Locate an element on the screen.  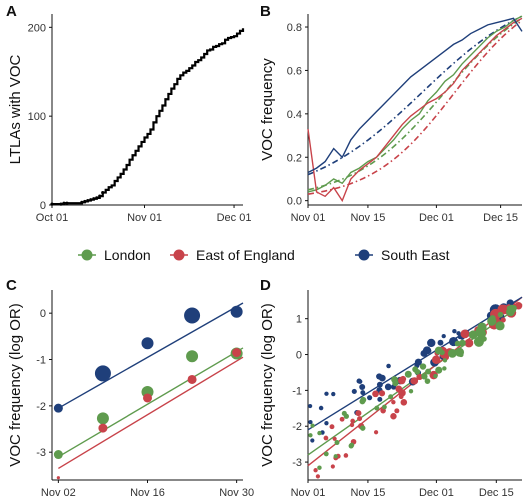
y-tick-label: -1 is located at coordinates (41, 361).